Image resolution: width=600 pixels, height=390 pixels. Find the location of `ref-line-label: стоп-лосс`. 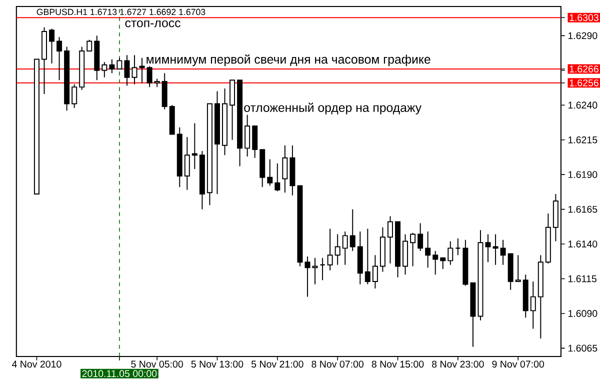

ref-line-label: стоп-лосс is located at coordinates (152, 24).